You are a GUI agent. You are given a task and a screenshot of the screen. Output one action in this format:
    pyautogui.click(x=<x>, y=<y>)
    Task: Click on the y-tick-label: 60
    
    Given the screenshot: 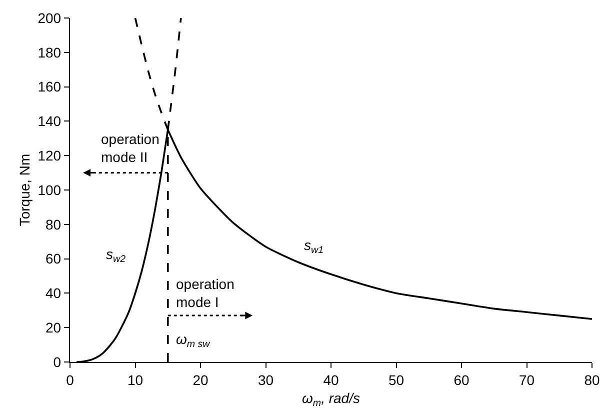 What is the action you would take?
    pyautogui.click(x=54, y=258)
    